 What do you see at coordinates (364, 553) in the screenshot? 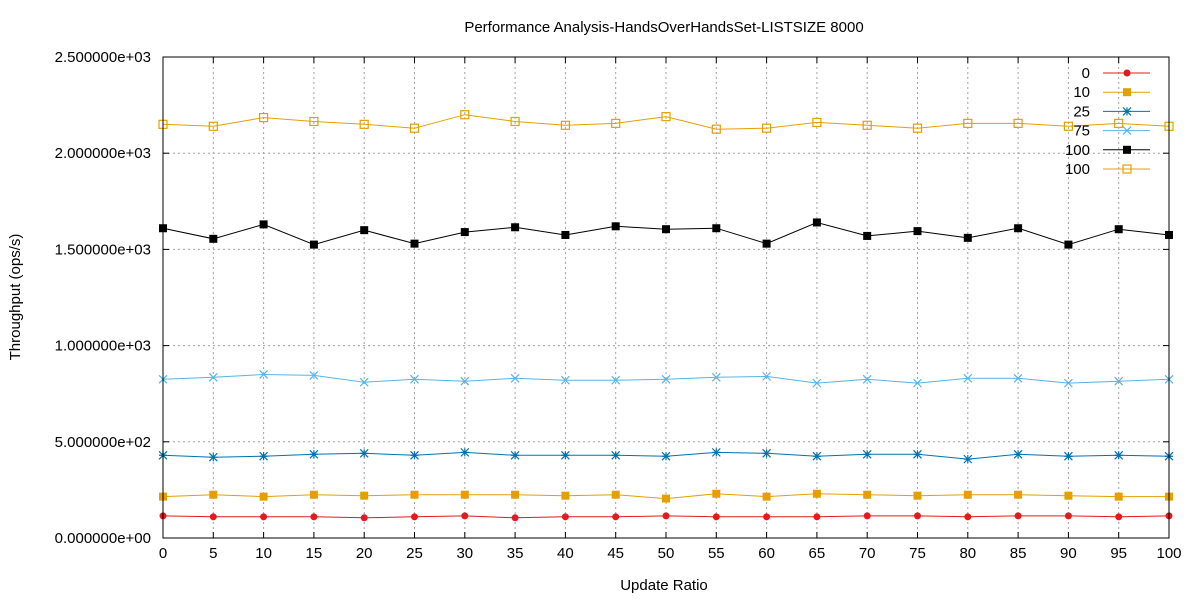
I see `x-tick-label: 20` at bounding box center [364, 553].